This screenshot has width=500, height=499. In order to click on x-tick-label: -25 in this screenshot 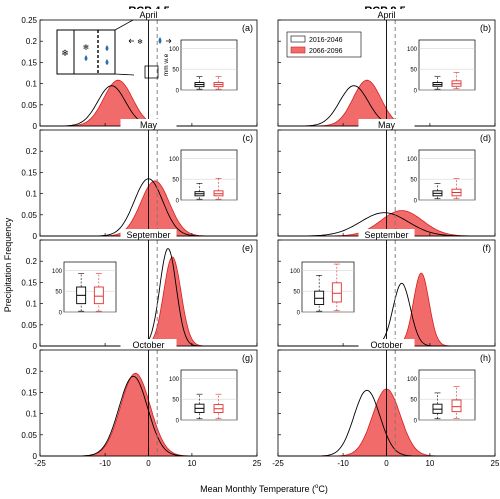, I will do `click(40, 463)`.